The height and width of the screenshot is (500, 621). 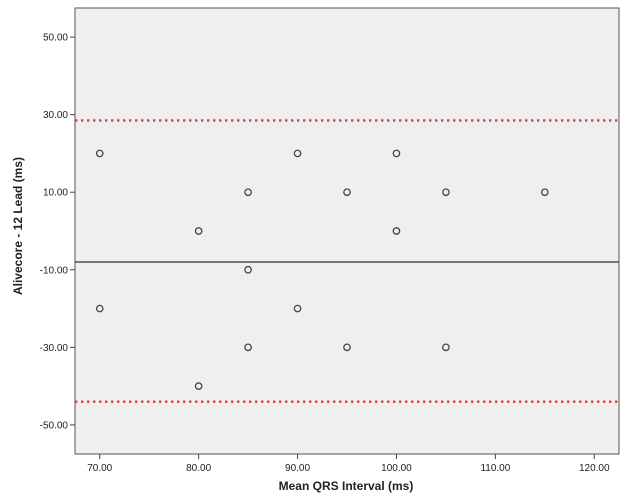 What do you see at coordinates (495, 468) in the screenshot?
I see `x-tick-label: 110.00` at bounding box center [495, 468].